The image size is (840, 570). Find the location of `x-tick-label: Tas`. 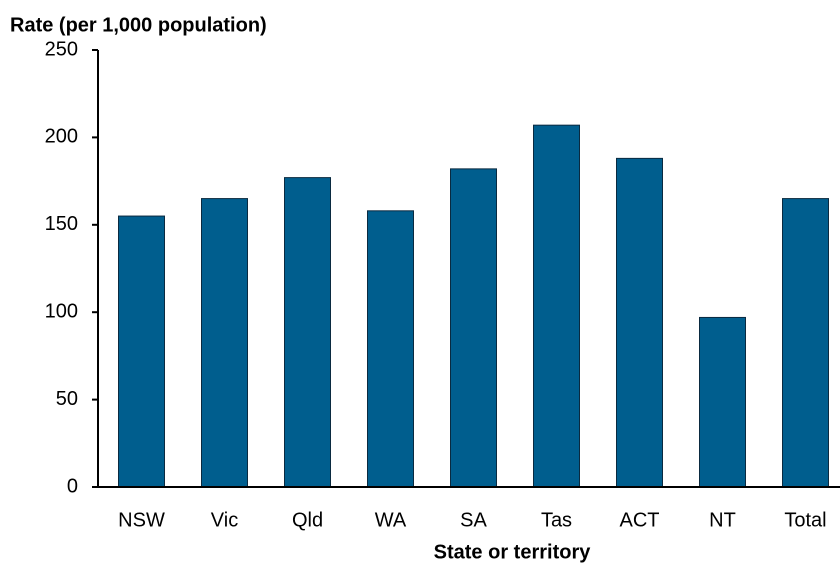

x-tick-label: Tas is located at coordinates (556, 520).